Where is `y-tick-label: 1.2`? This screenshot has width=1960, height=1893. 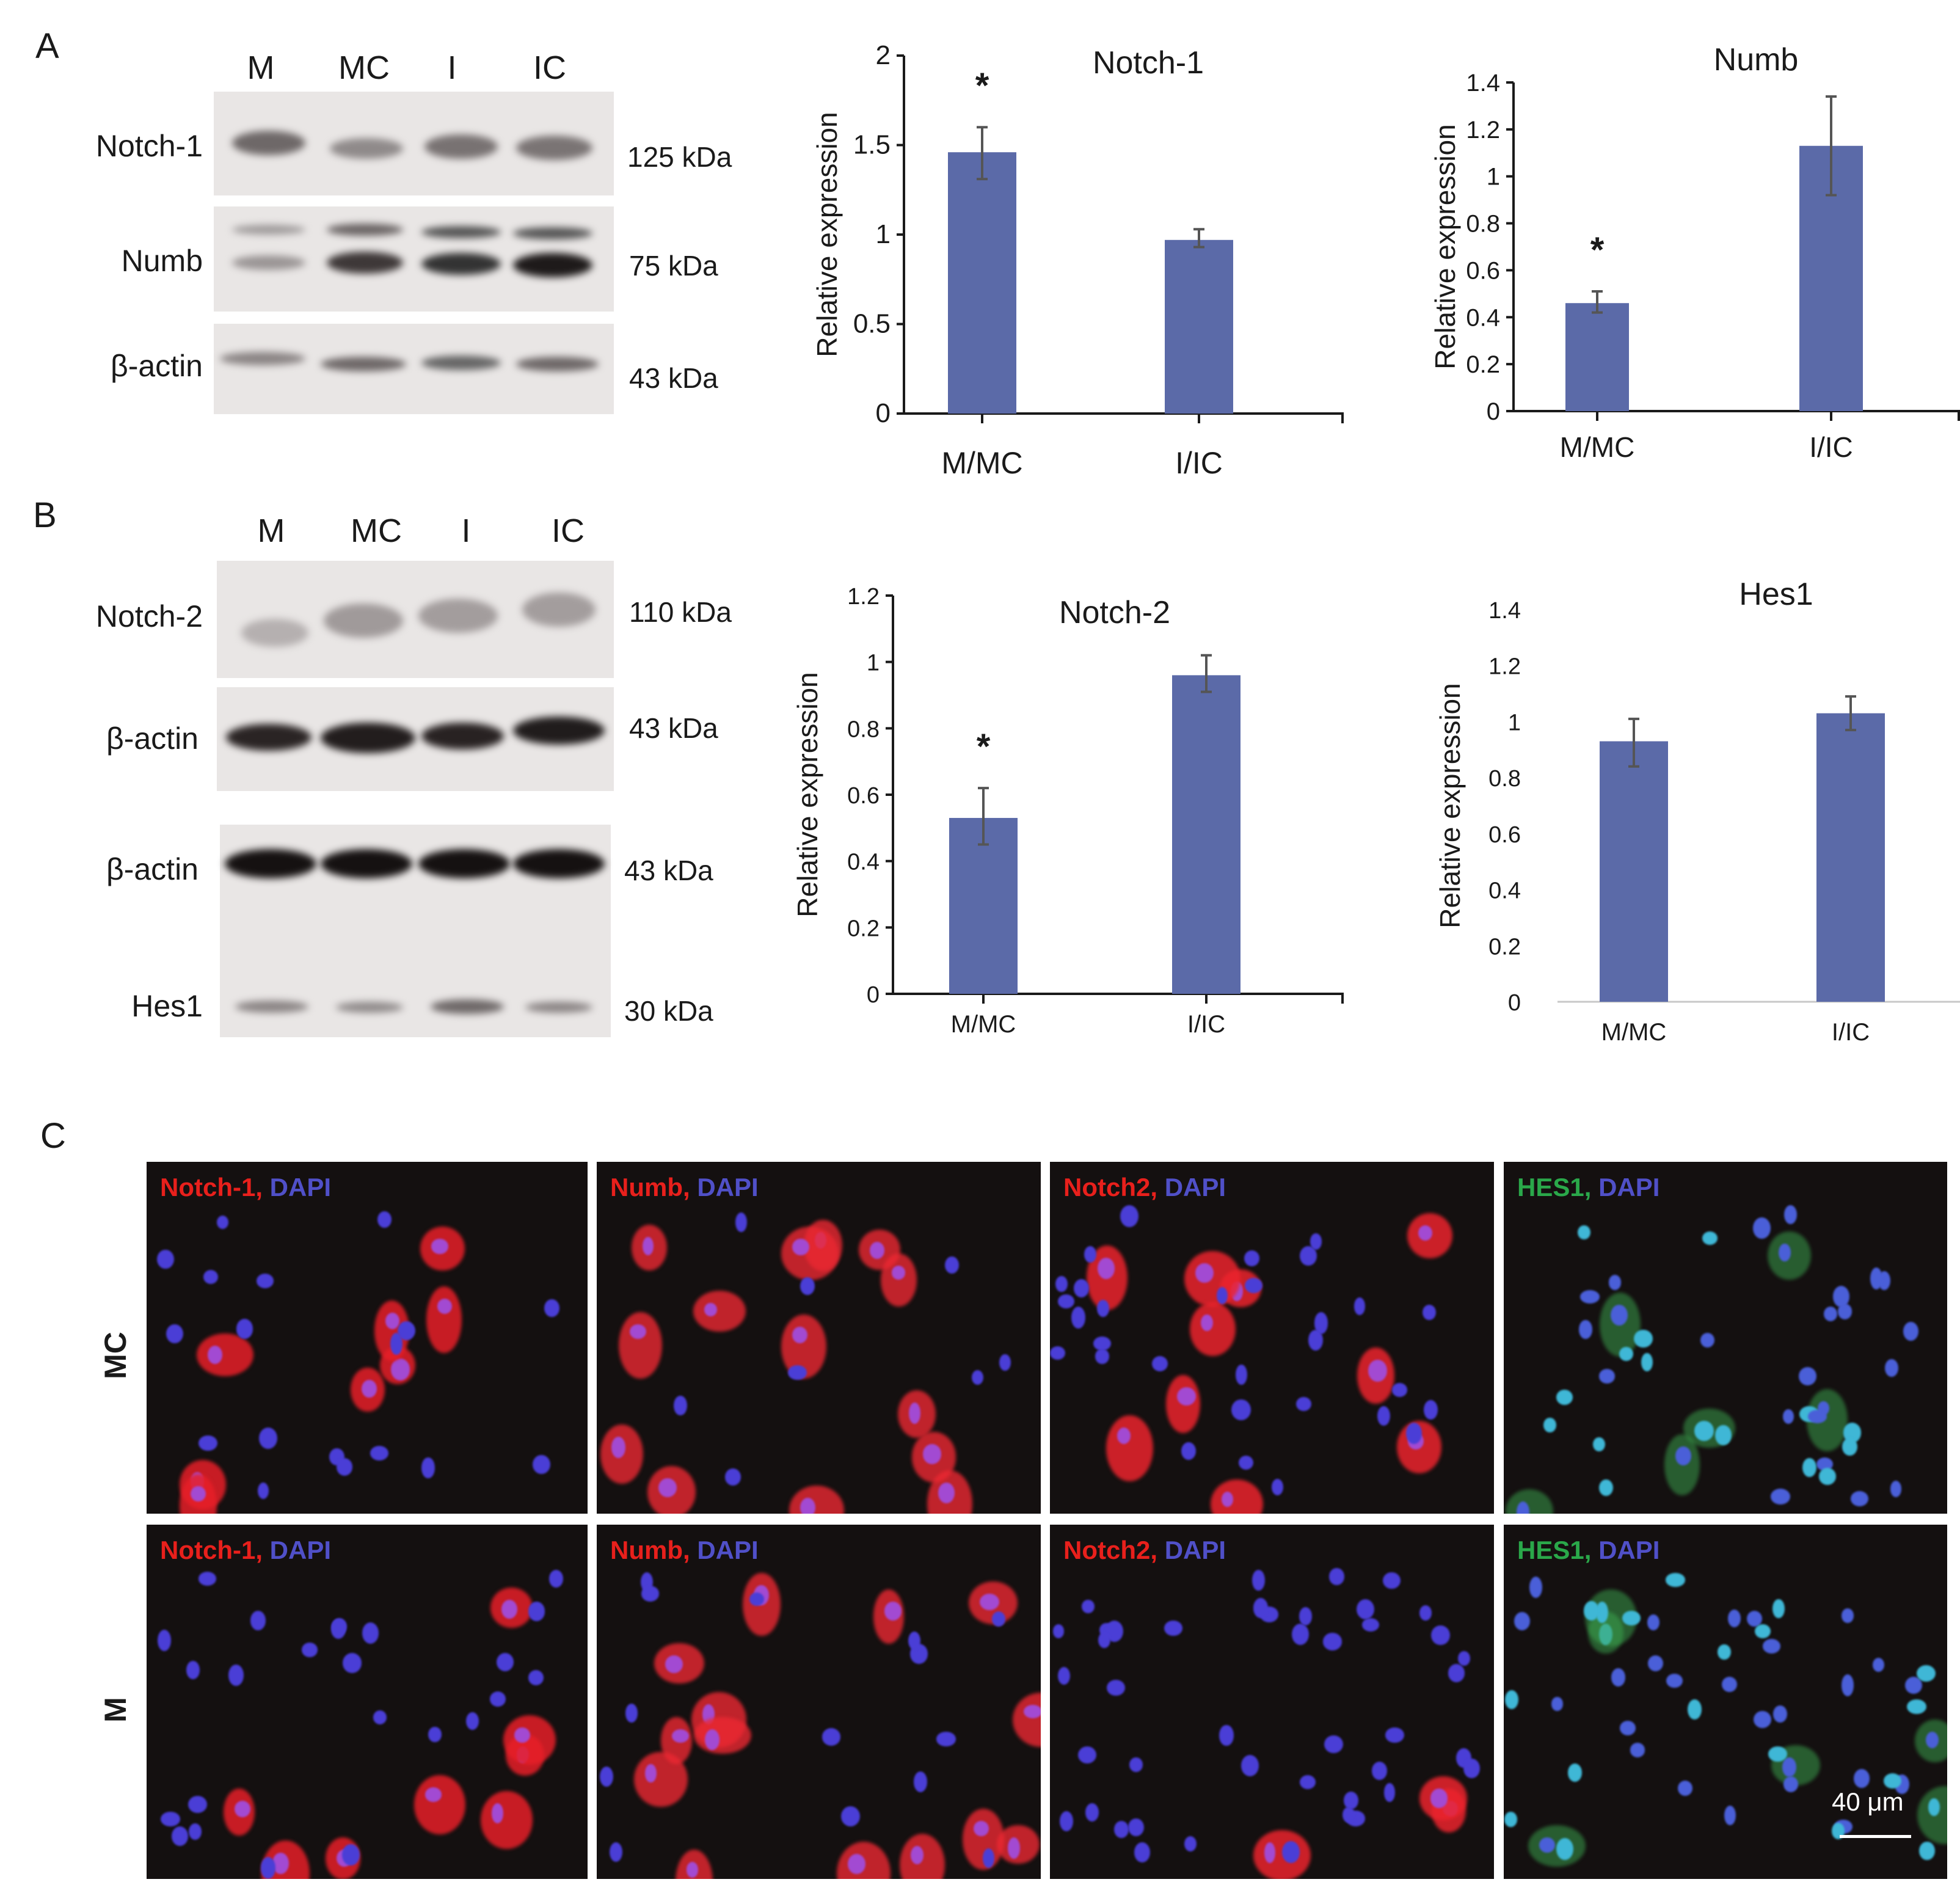
y-tick-label: 1.2 is located at coordinates (1504, 667).